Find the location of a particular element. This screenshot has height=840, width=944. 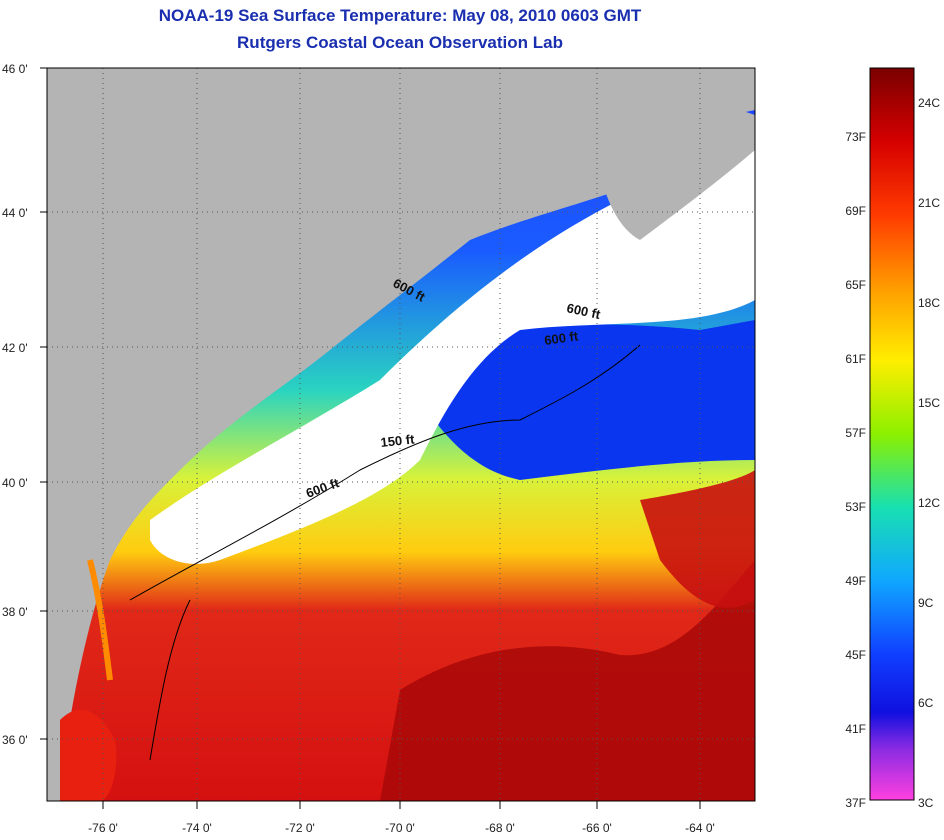

scale-f-49: 49F is located at coordinates (855, 581).